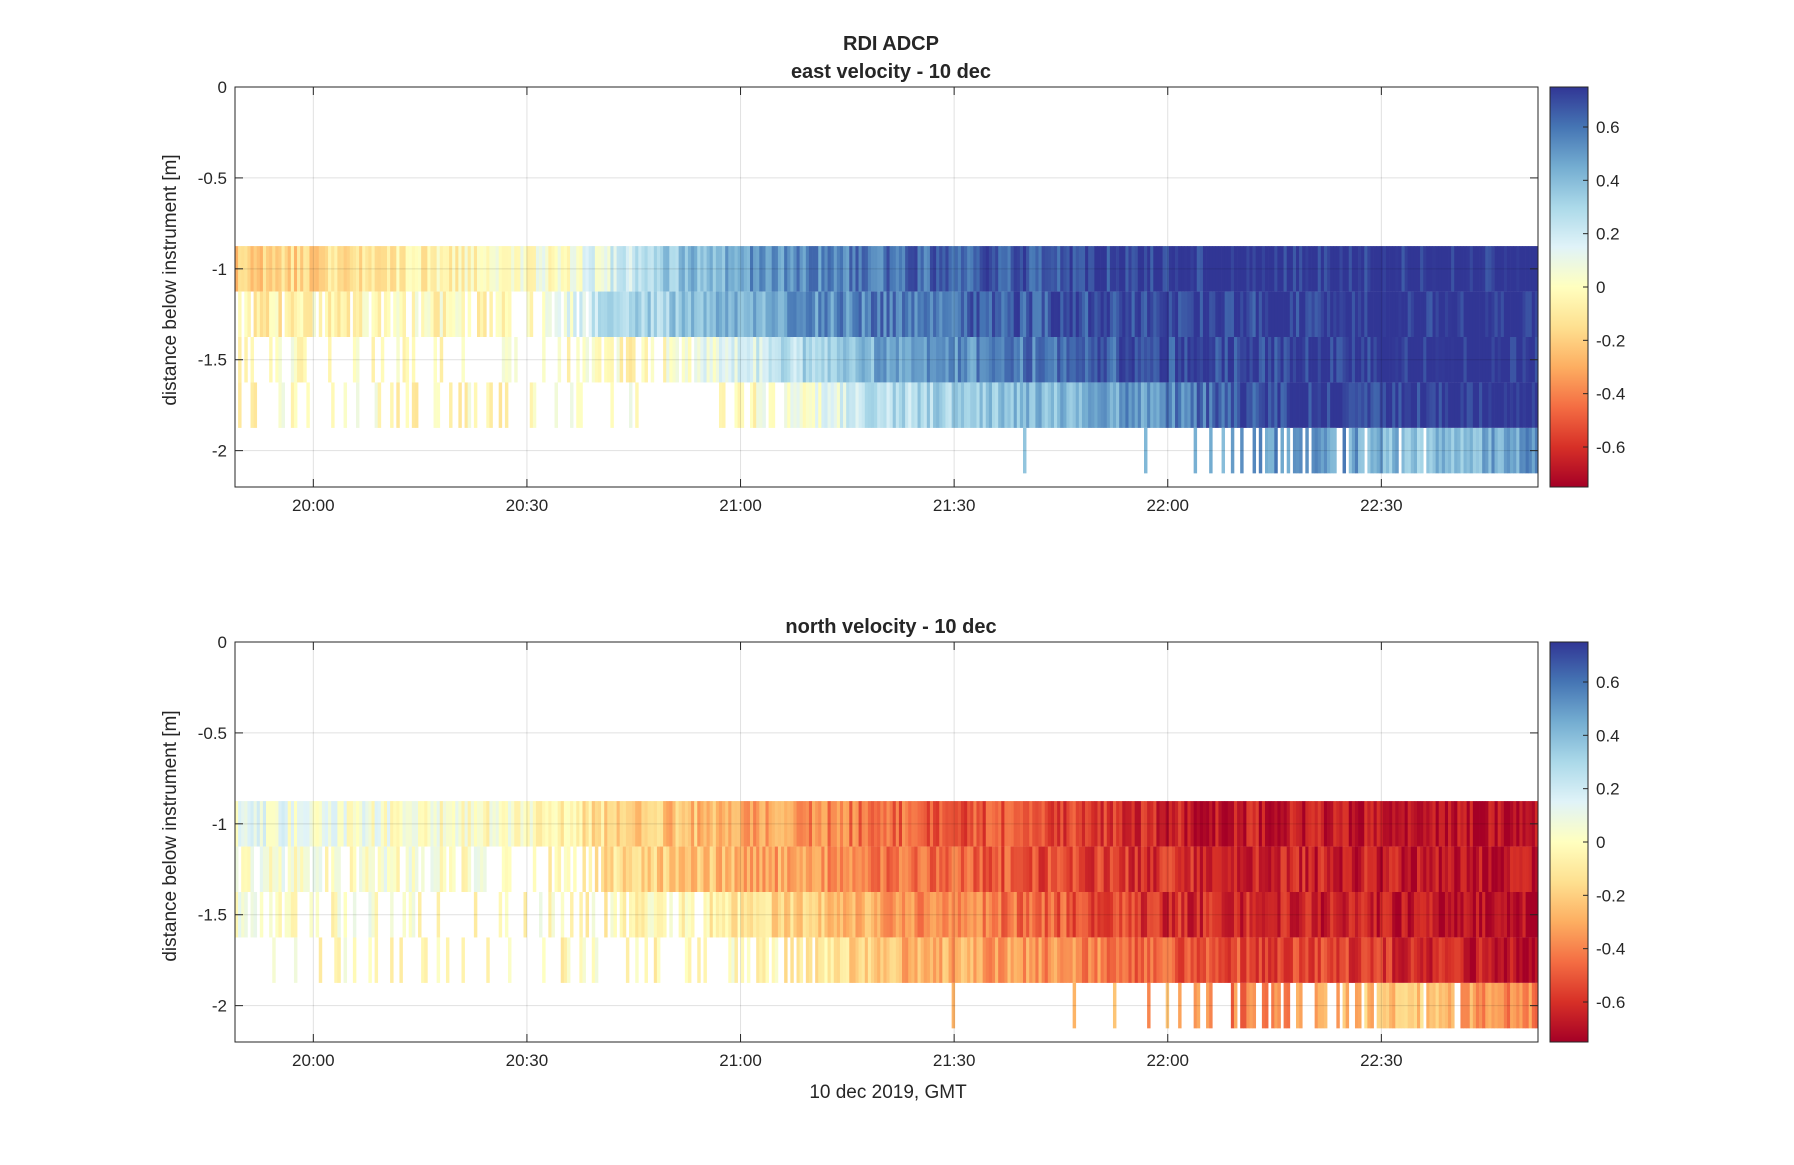 This screenshot has width=1794, height=1165. What do you see at coordinates (1569, 842) in the screenshot?
I see `colorbar-gradient` at bounding box center [1569, 842].